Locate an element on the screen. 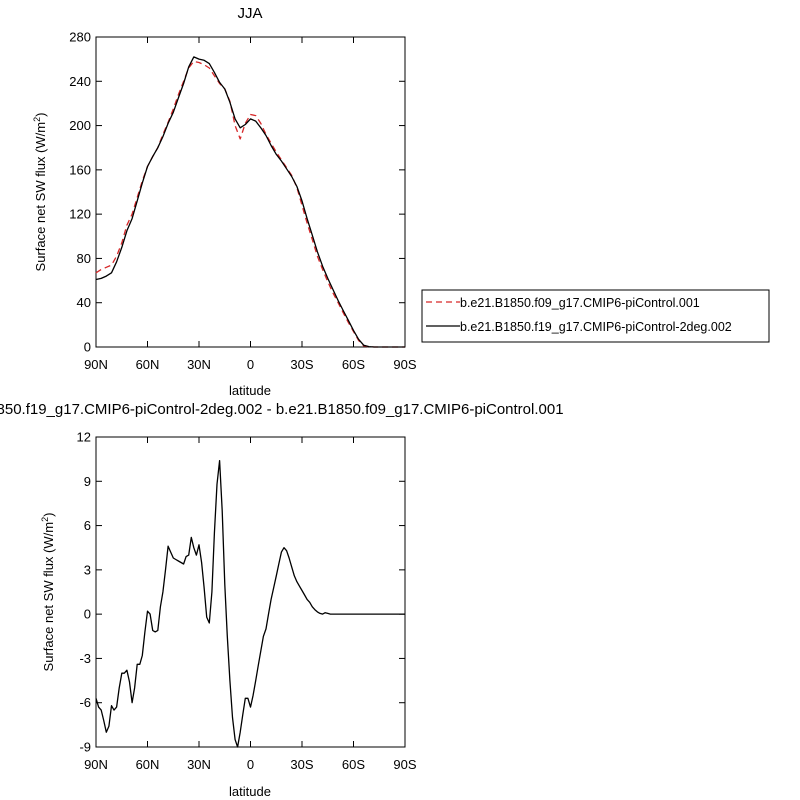 The image size is (800, 800). bottom-y-axis-label-tail: ) is located at coordinates (48, 515).